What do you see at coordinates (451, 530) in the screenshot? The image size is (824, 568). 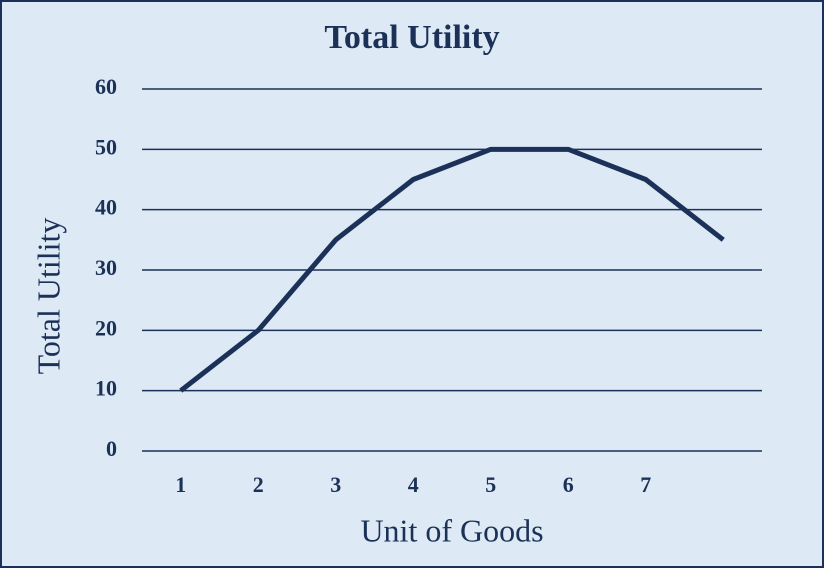 I see `x-axis-title: Unit of Goods` at bounding box center [451, 530].